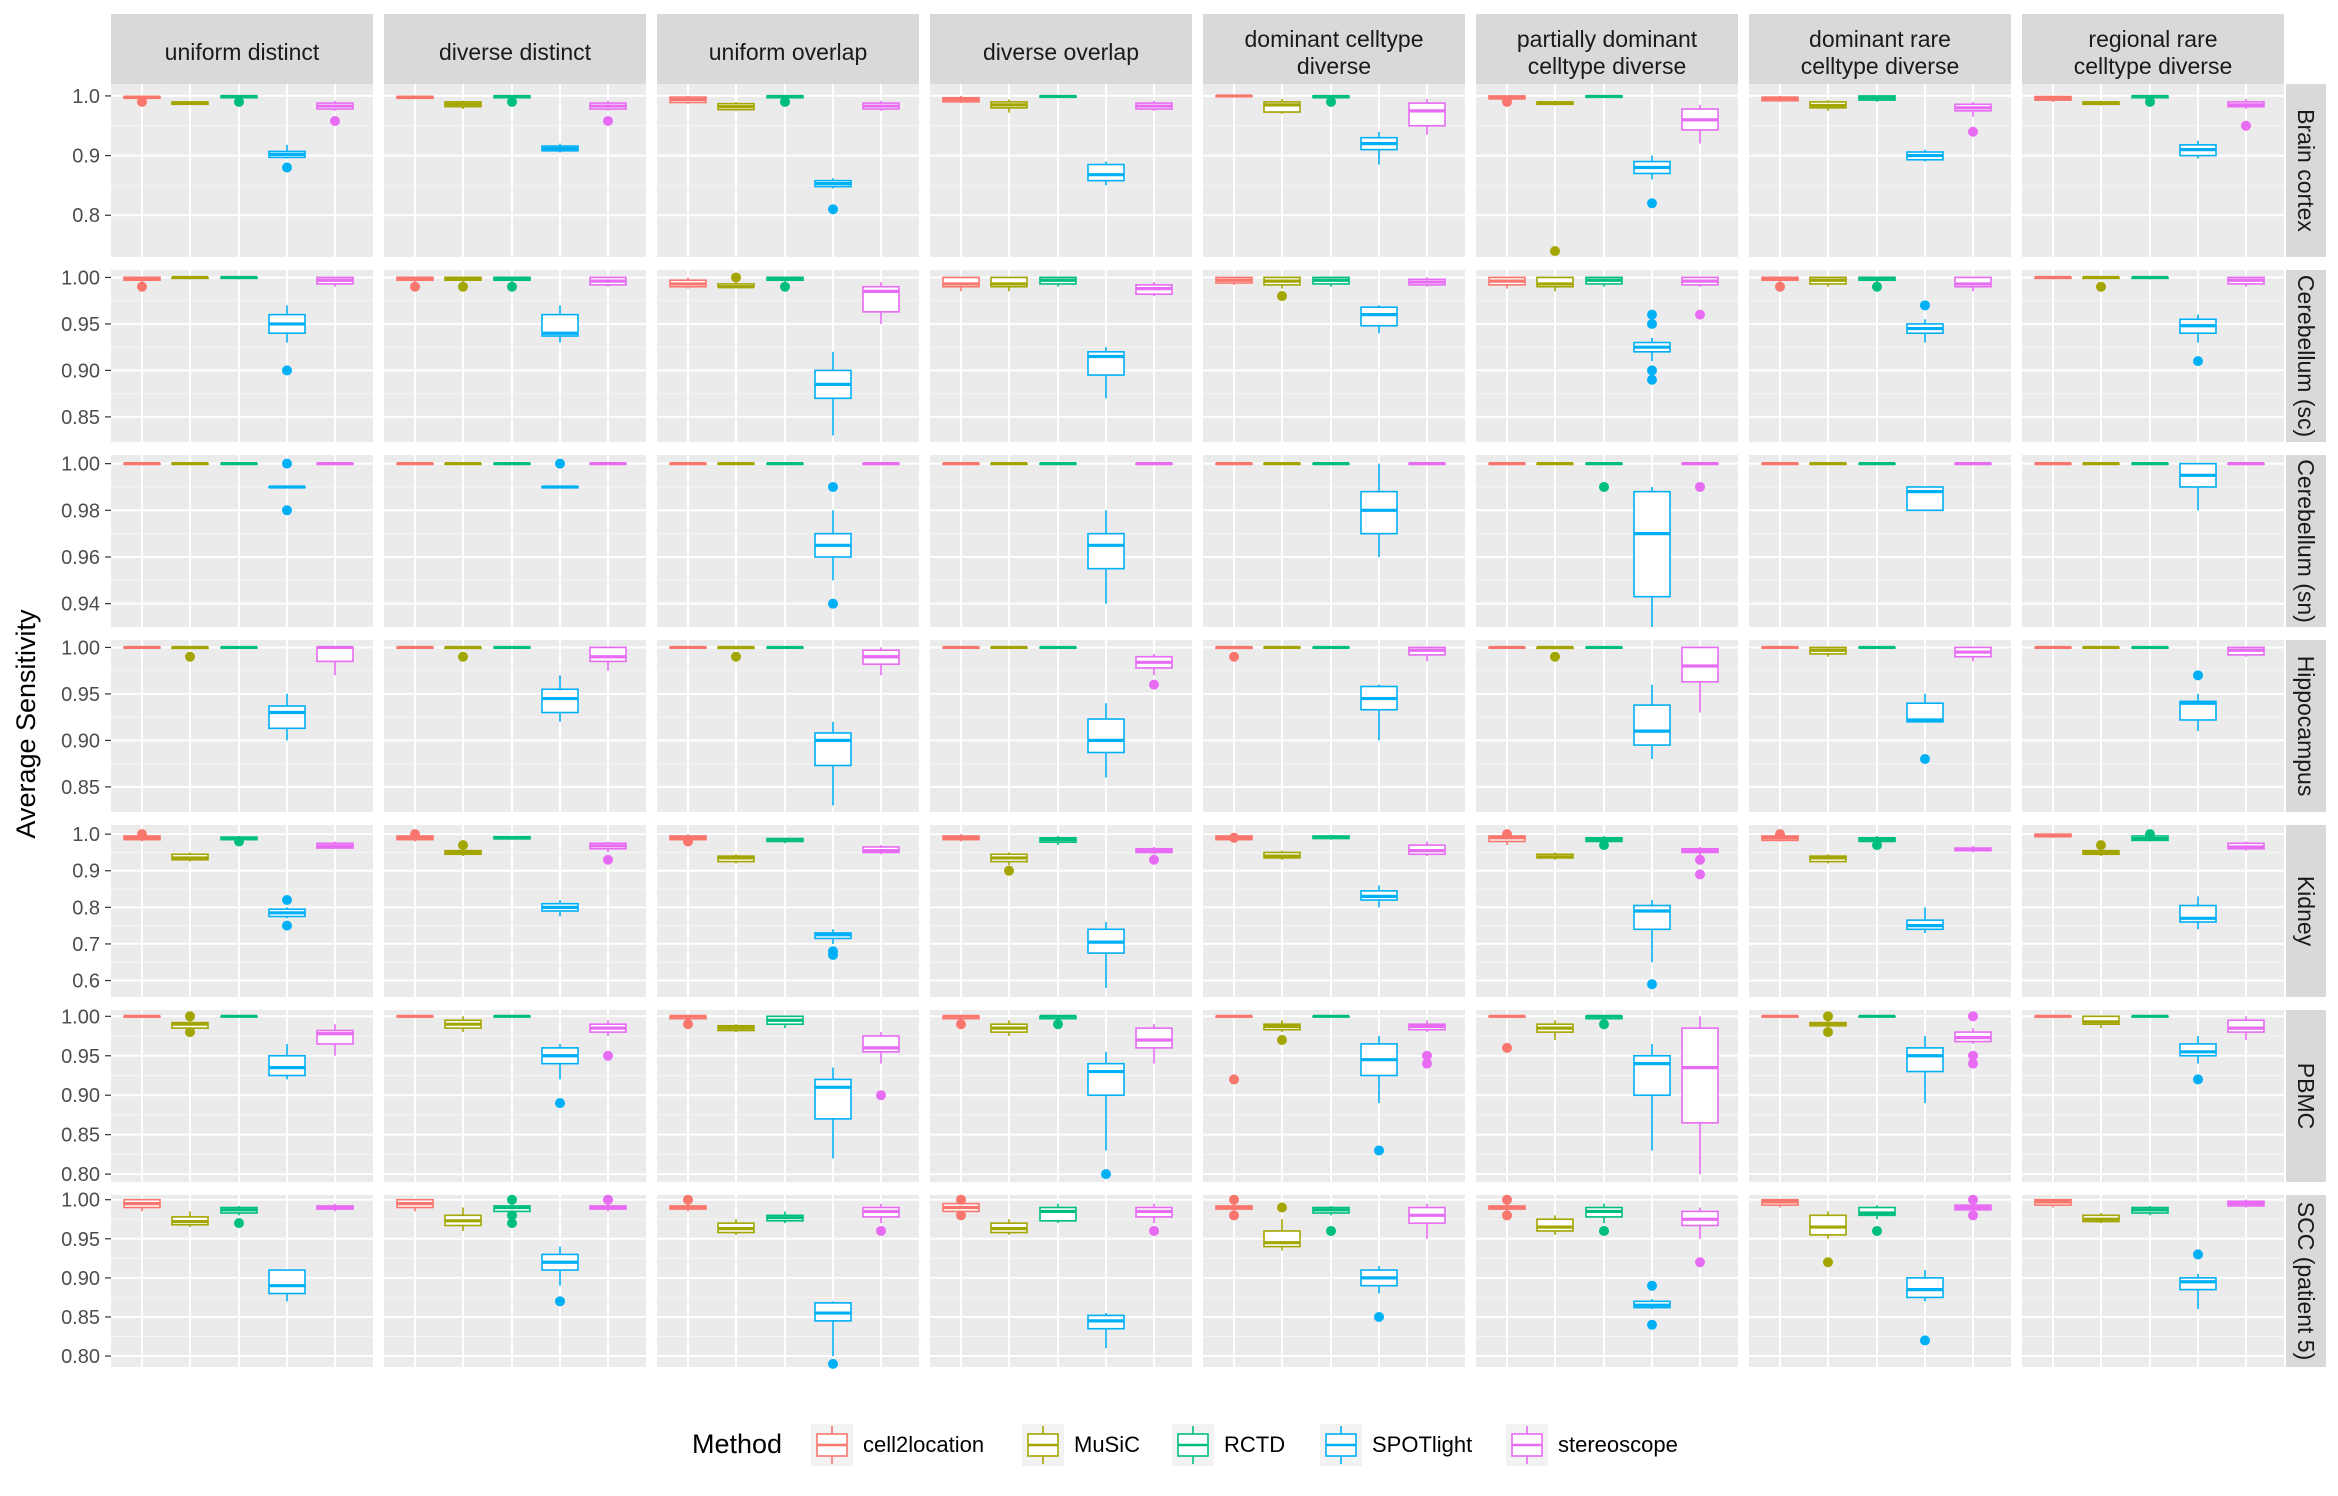  I want to click on y-axis: 0.8 0.9 1.0, so click(91, 156).